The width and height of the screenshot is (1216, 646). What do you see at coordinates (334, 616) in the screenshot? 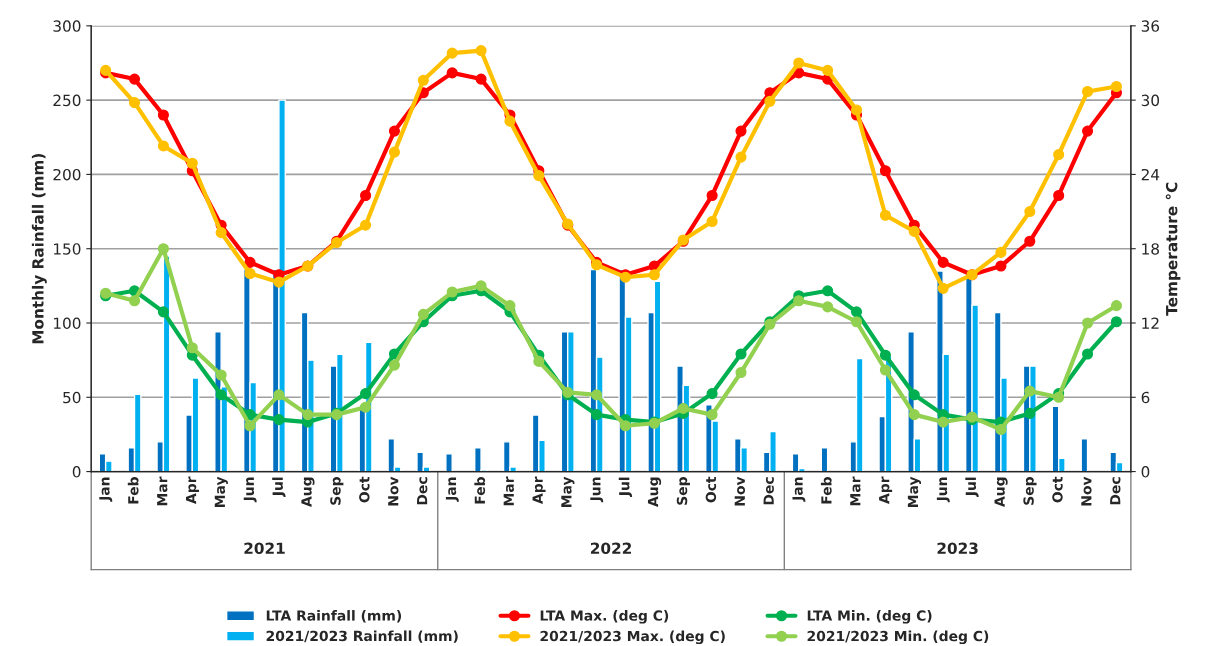
I see `legend-label: LTA Rainfall (mm)` at bounding box center [334, 616].